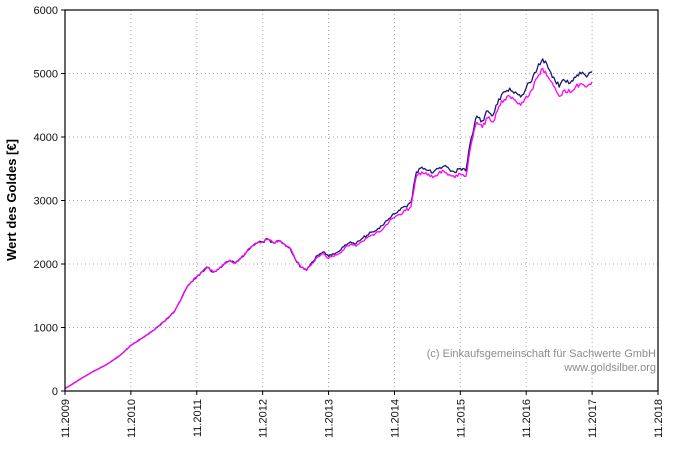 This screenshot has height=454, width=683. Describe the element at coordinates (46, 329) in the screenshot. I see `y-tick-label: 1000` at that location.